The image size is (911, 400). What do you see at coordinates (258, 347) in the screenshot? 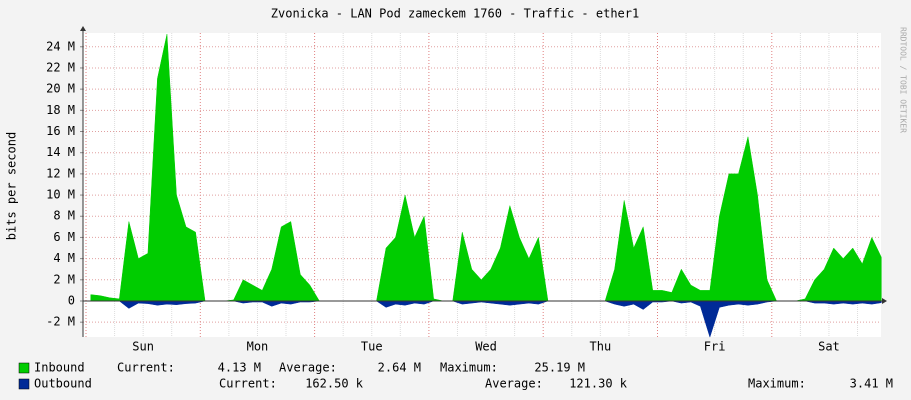
I see `x-tick-label: Mon` at bounding box center [258, 347].